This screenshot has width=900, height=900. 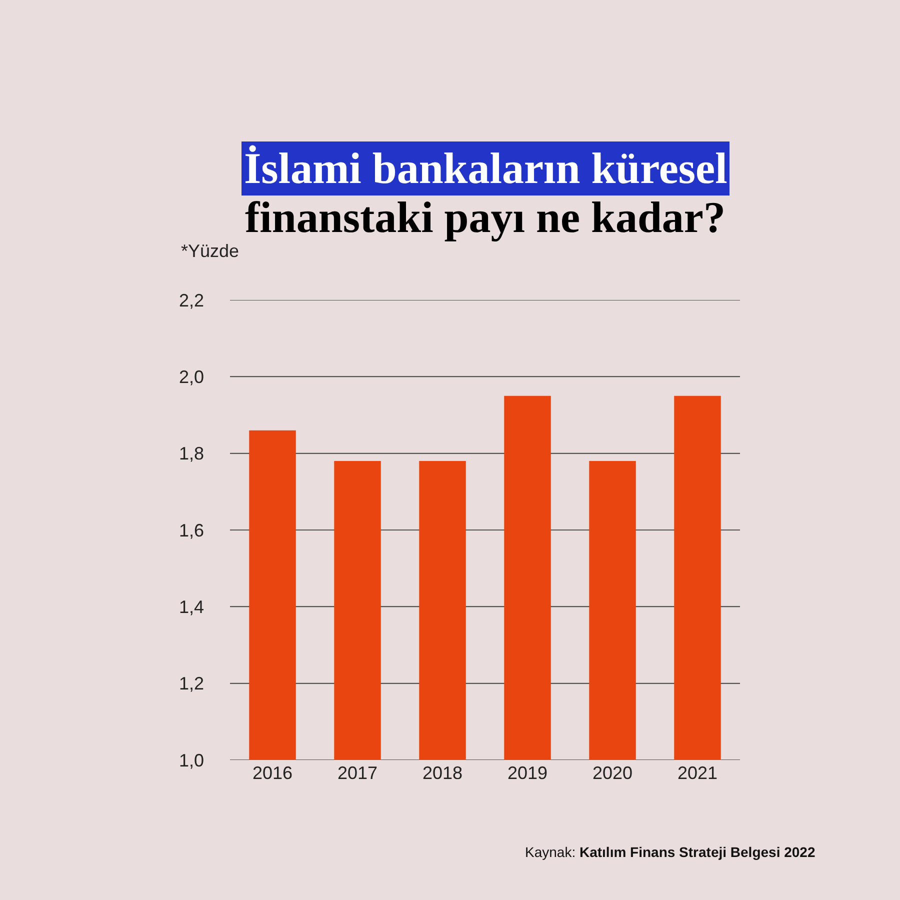 I want to click on y-tick-label: 1,6, so click(x=191, y=530).